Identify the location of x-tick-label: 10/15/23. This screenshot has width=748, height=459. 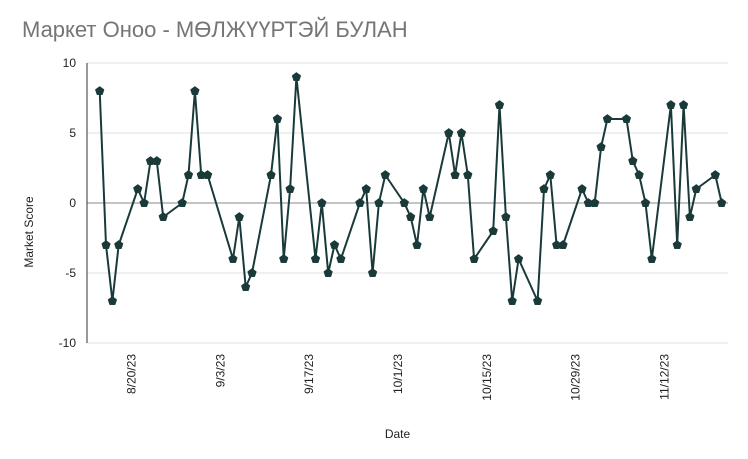
(487, 377).